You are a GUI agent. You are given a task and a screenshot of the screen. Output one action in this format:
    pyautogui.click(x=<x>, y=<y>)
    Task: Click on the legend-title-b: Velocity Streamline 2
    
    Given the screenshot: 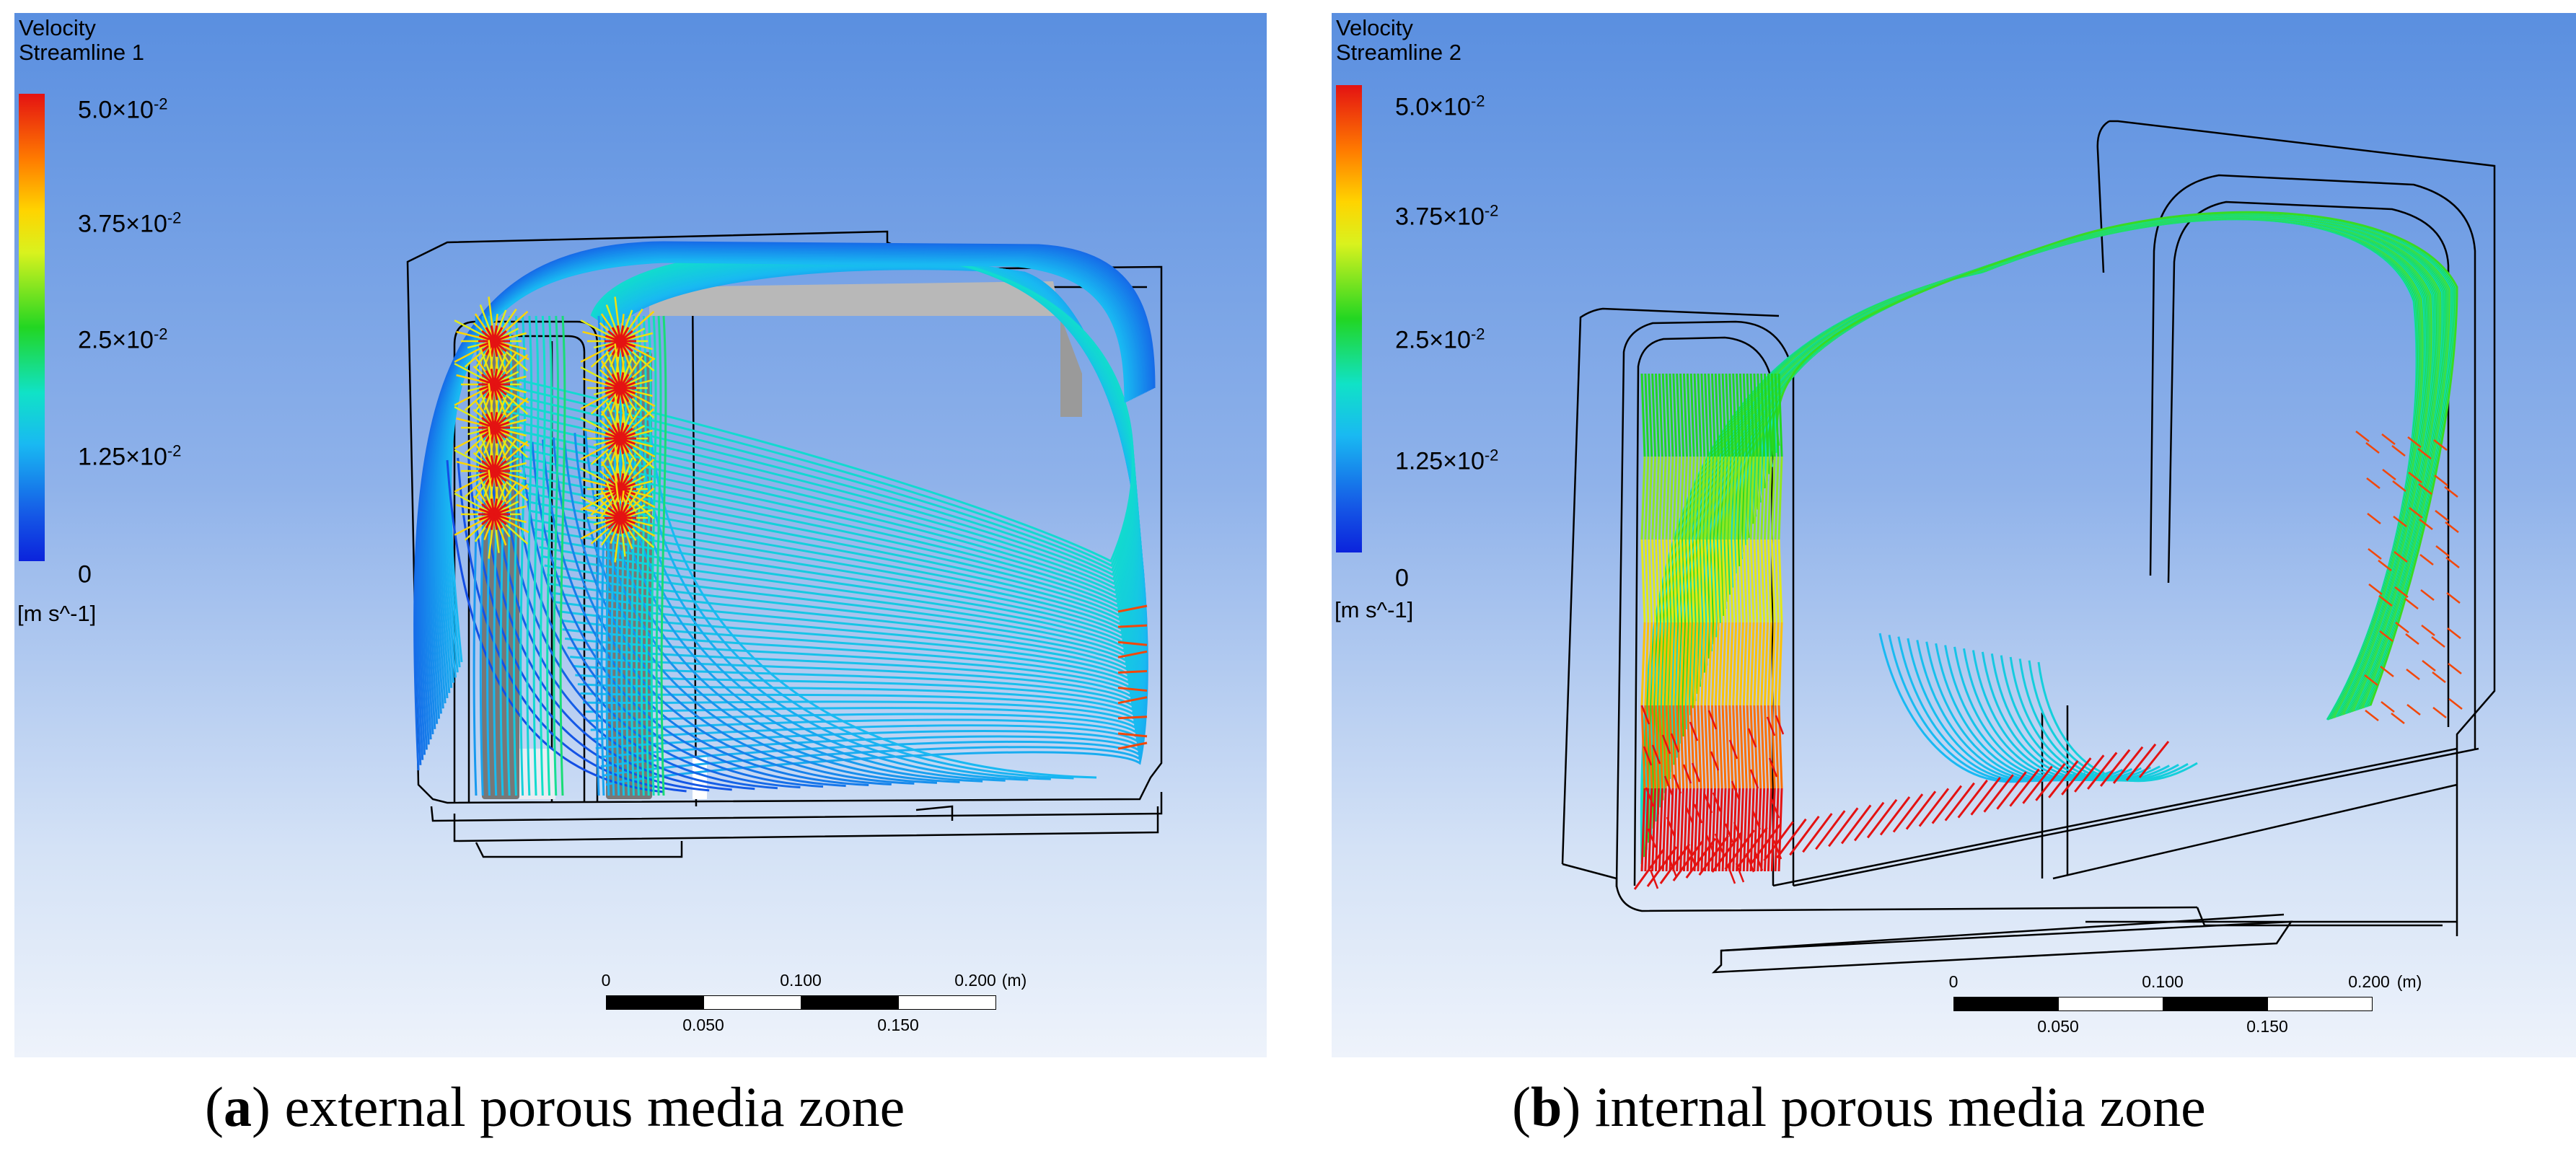 What is the action you would take?
    pyautogui.click(x=1398, y=41)
    